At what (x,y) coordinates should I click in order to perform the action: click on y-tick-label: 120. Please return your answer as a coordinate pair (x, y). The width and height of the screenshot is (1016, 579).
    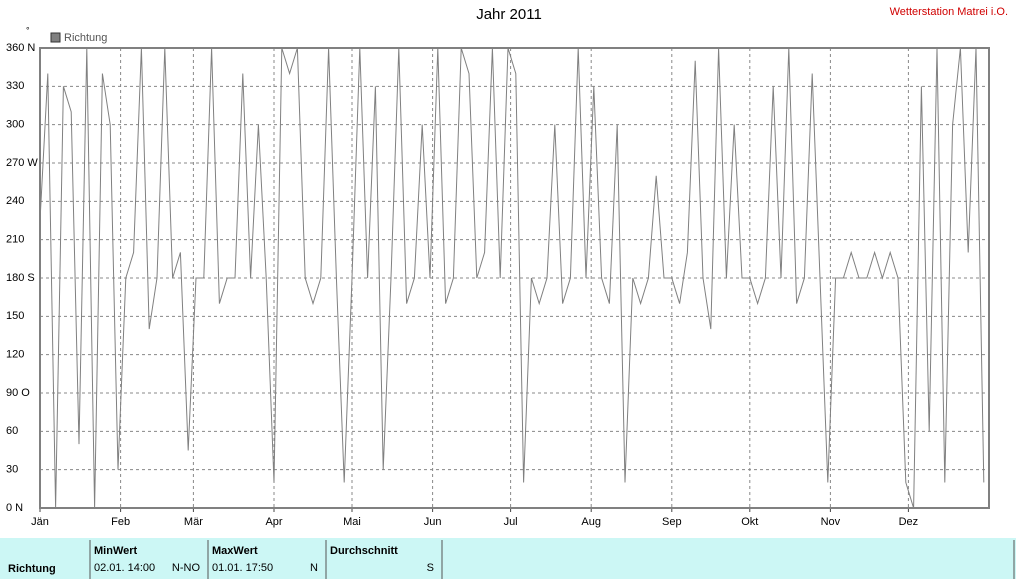
    Looking at the image, I should click on (15, 355).